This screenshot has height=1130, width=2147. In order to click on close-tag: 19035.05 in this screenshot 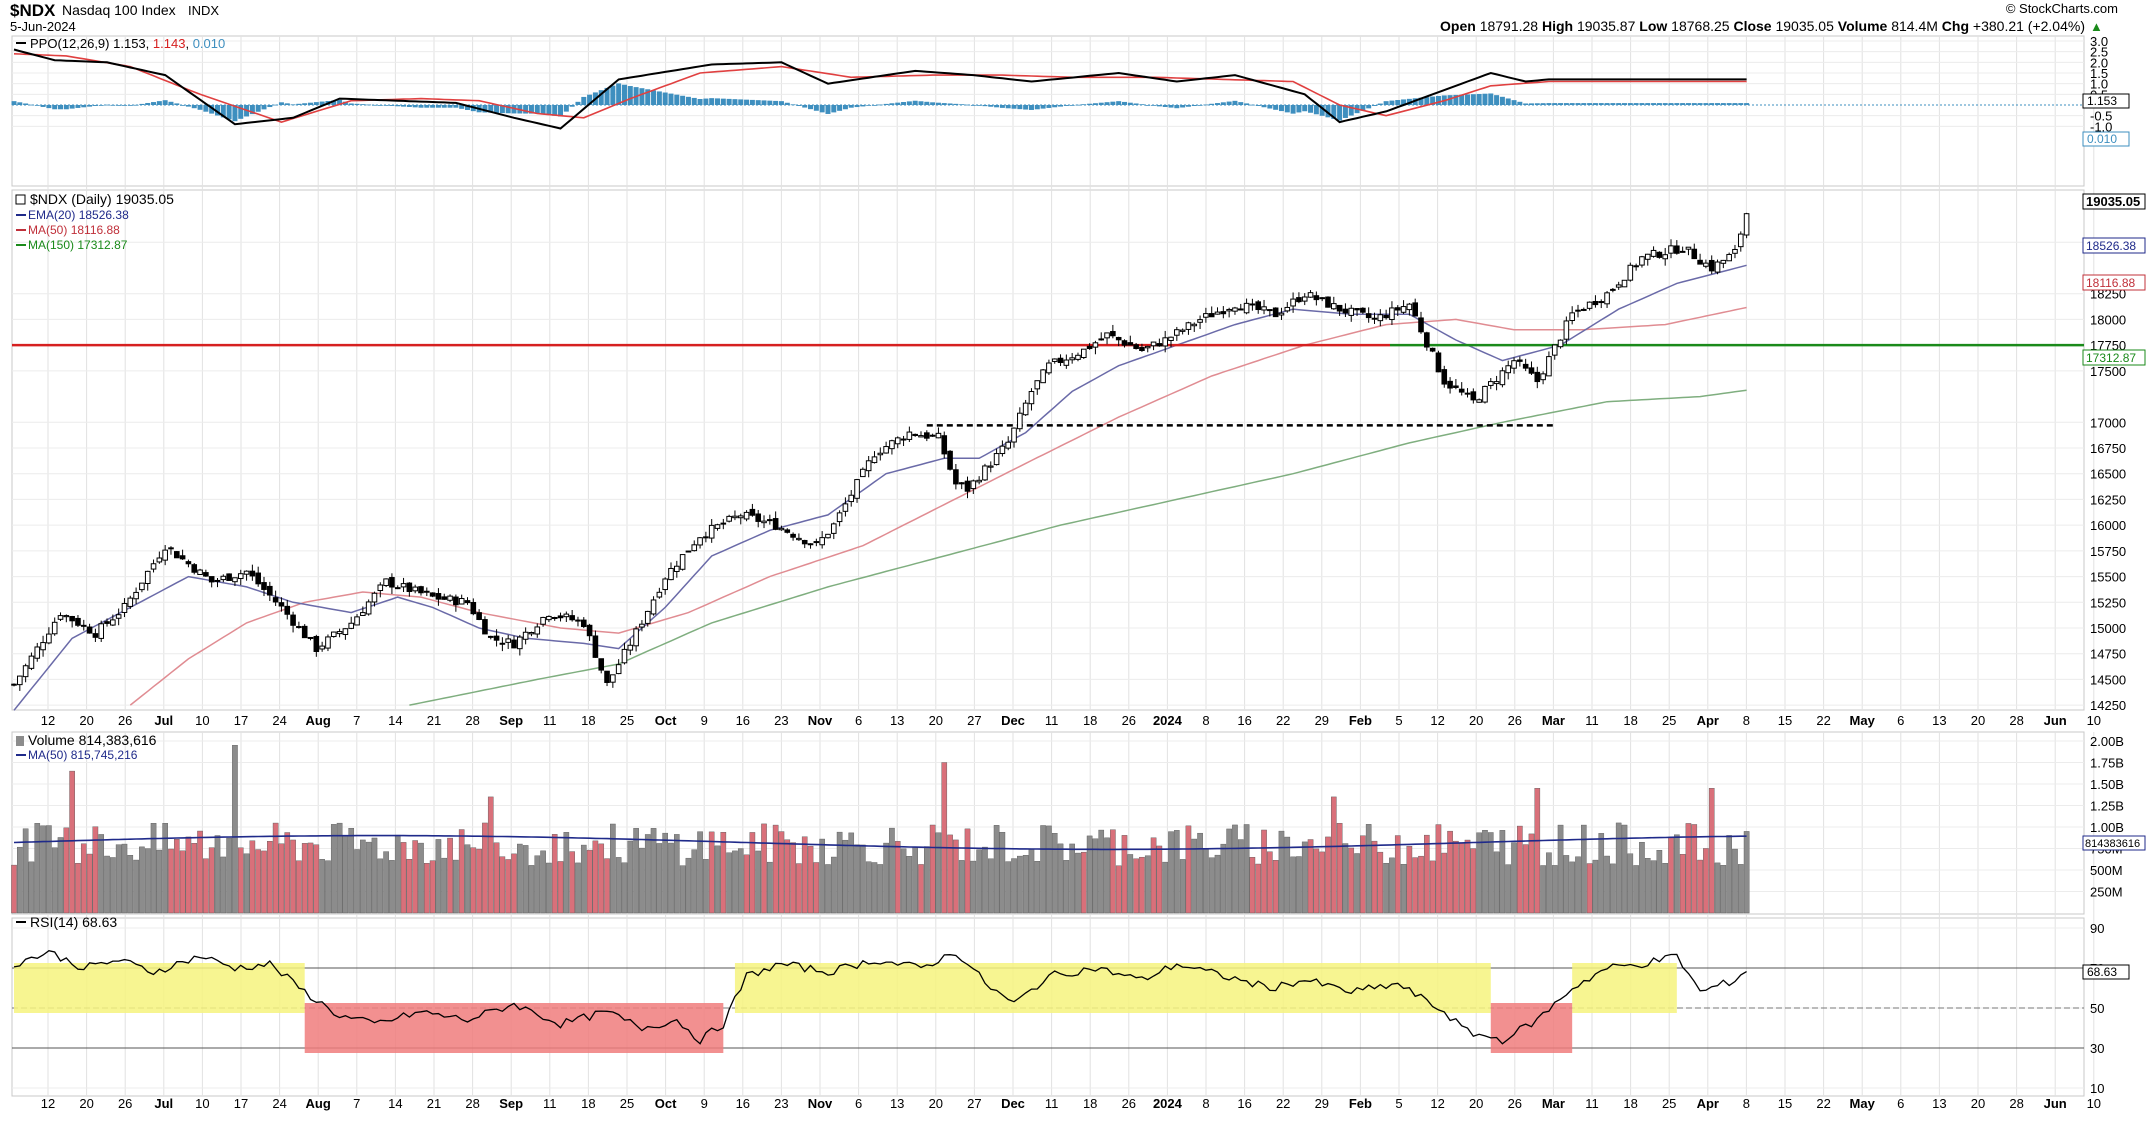, I will do `click(2113, 201)`.